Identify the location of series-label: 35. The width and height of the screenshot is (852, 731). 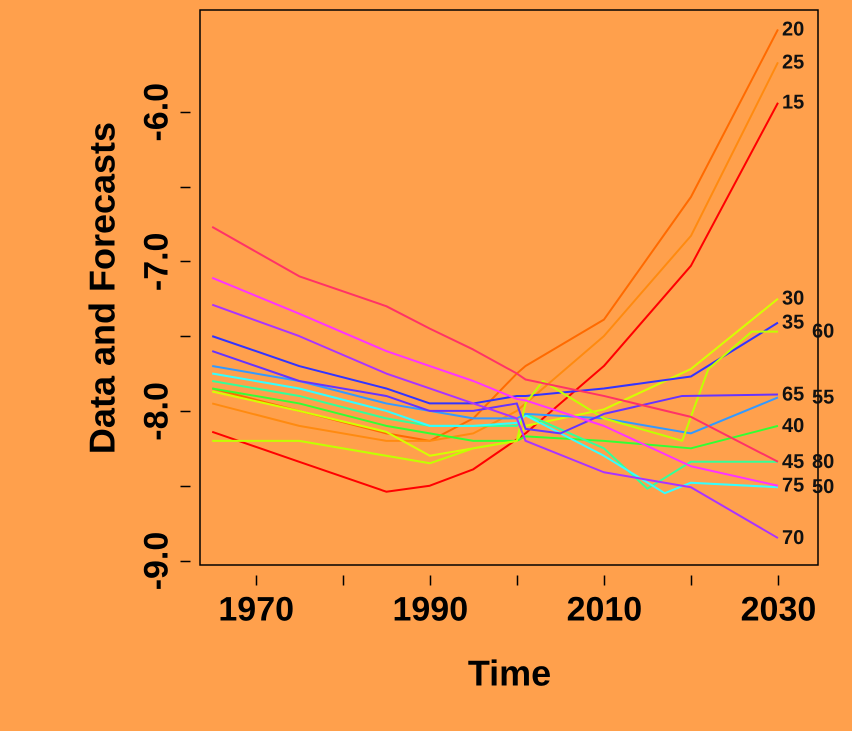
(793, 323).